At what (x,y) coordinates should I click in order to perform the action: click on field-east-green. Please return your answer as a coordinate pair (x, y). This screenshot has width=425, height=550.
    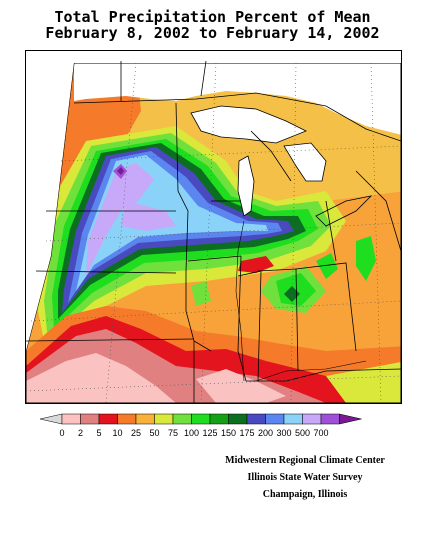
    Looking at the image, I should click on (296, 289).